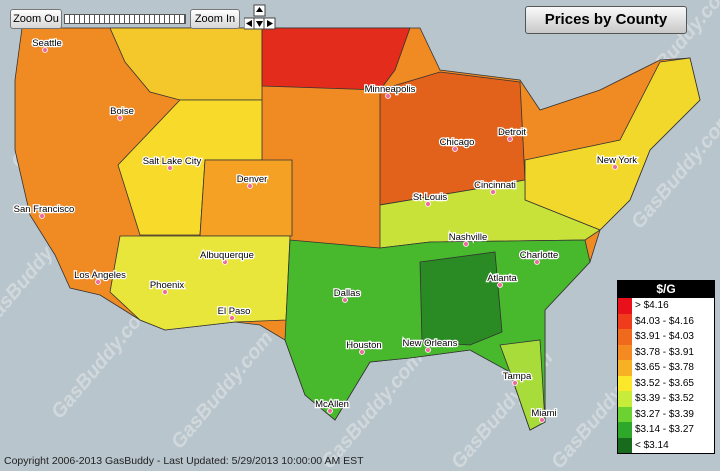  Describe the element at coordinates (234, 311) in the screenshot. I see `city-label: El Paso` at that location.